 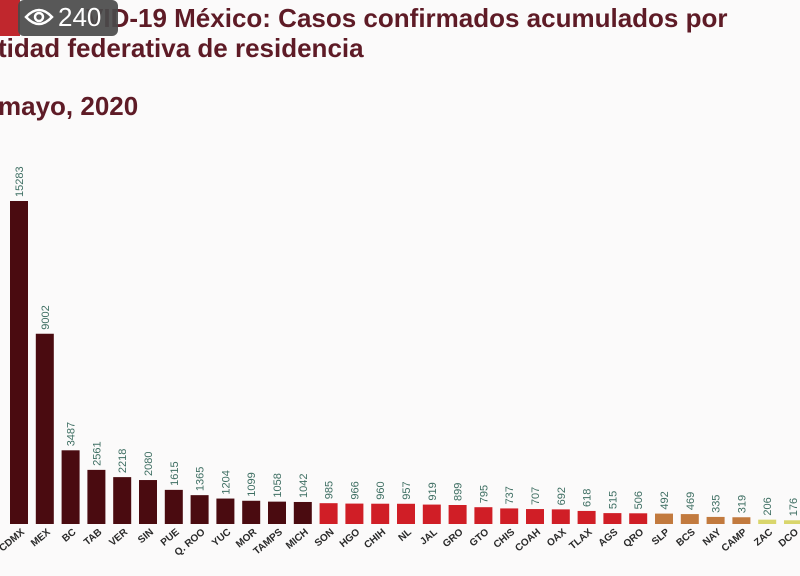 What do you see at coordinates (691, 501) in the screenshot?
I see `value-label: 469` at bounding box center [691, 501].